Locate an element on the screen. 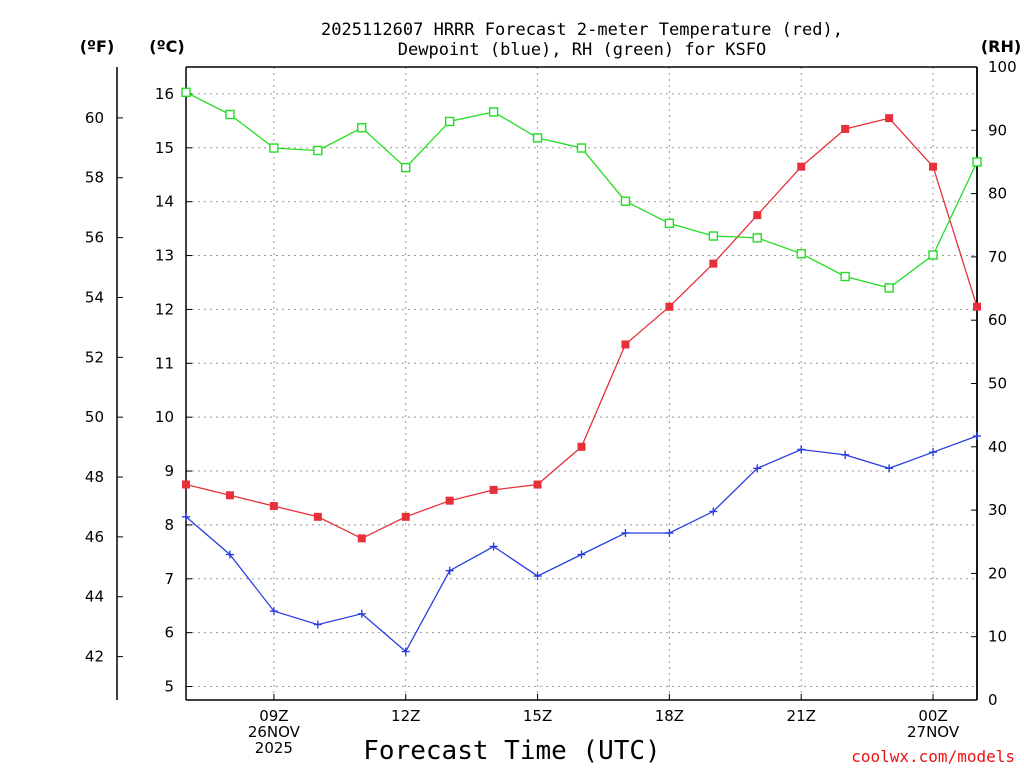  x-tick-label: 15Z is located at coordinates (537, 716).